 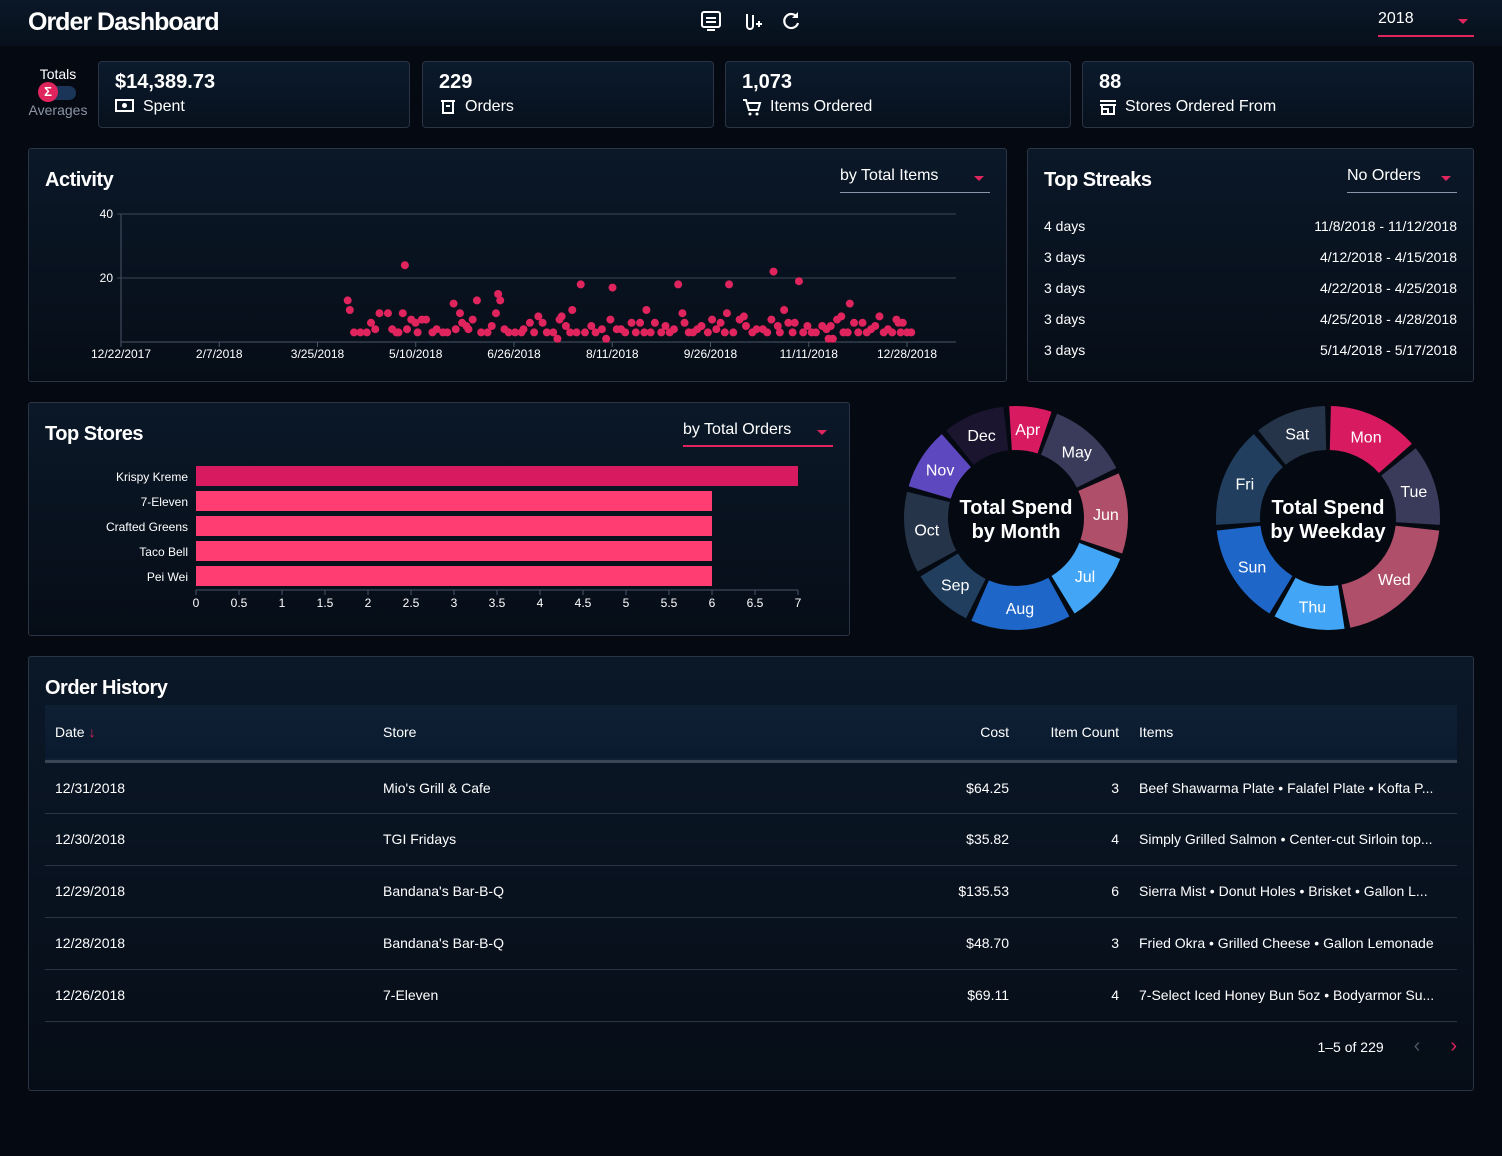 What do you see at coordinates (711, 21) in the screenshot?
I see `display-settings-icon` at bounding box center [711, 21].